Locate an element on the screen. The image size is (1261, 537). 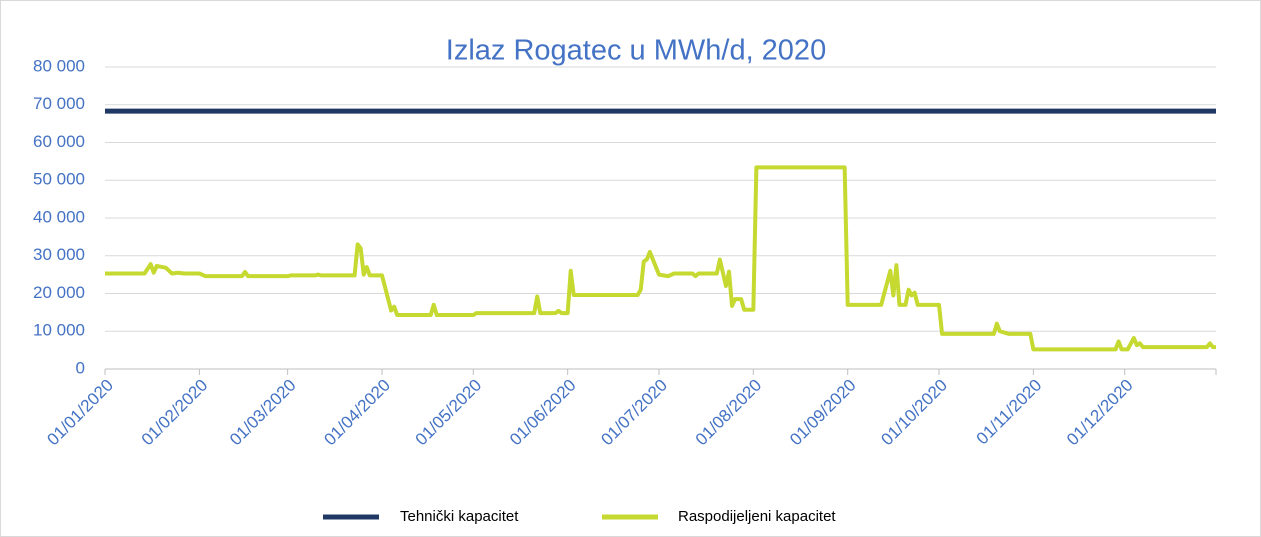
y-tick-label: 60 000 is located at coordinates (59, 141).